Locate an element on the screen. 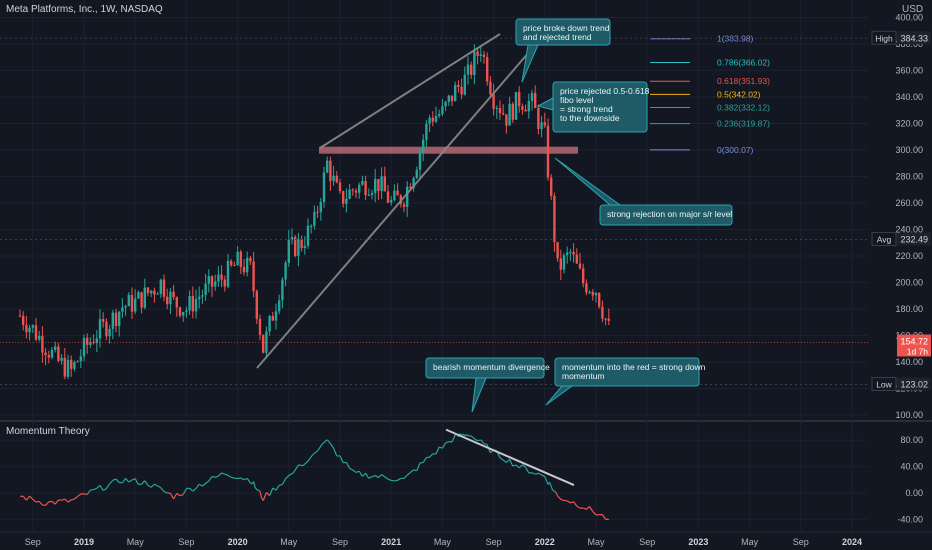  last-price-timer: 1d 7h is located at coordinates (918, 351).